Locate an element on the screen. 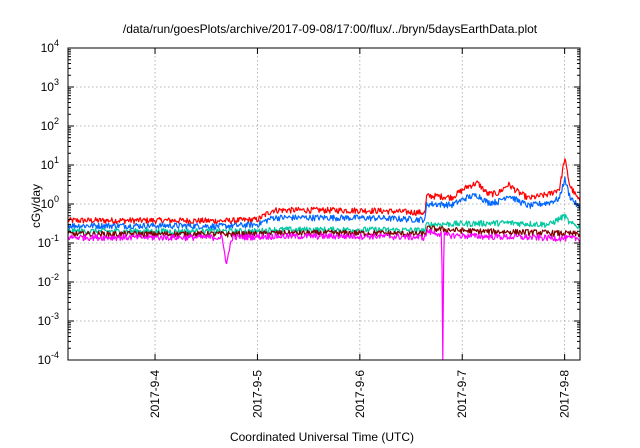 The image size is (640, 448). x-tick-label: 2017-9-7 is located at coordinates (462, 394).